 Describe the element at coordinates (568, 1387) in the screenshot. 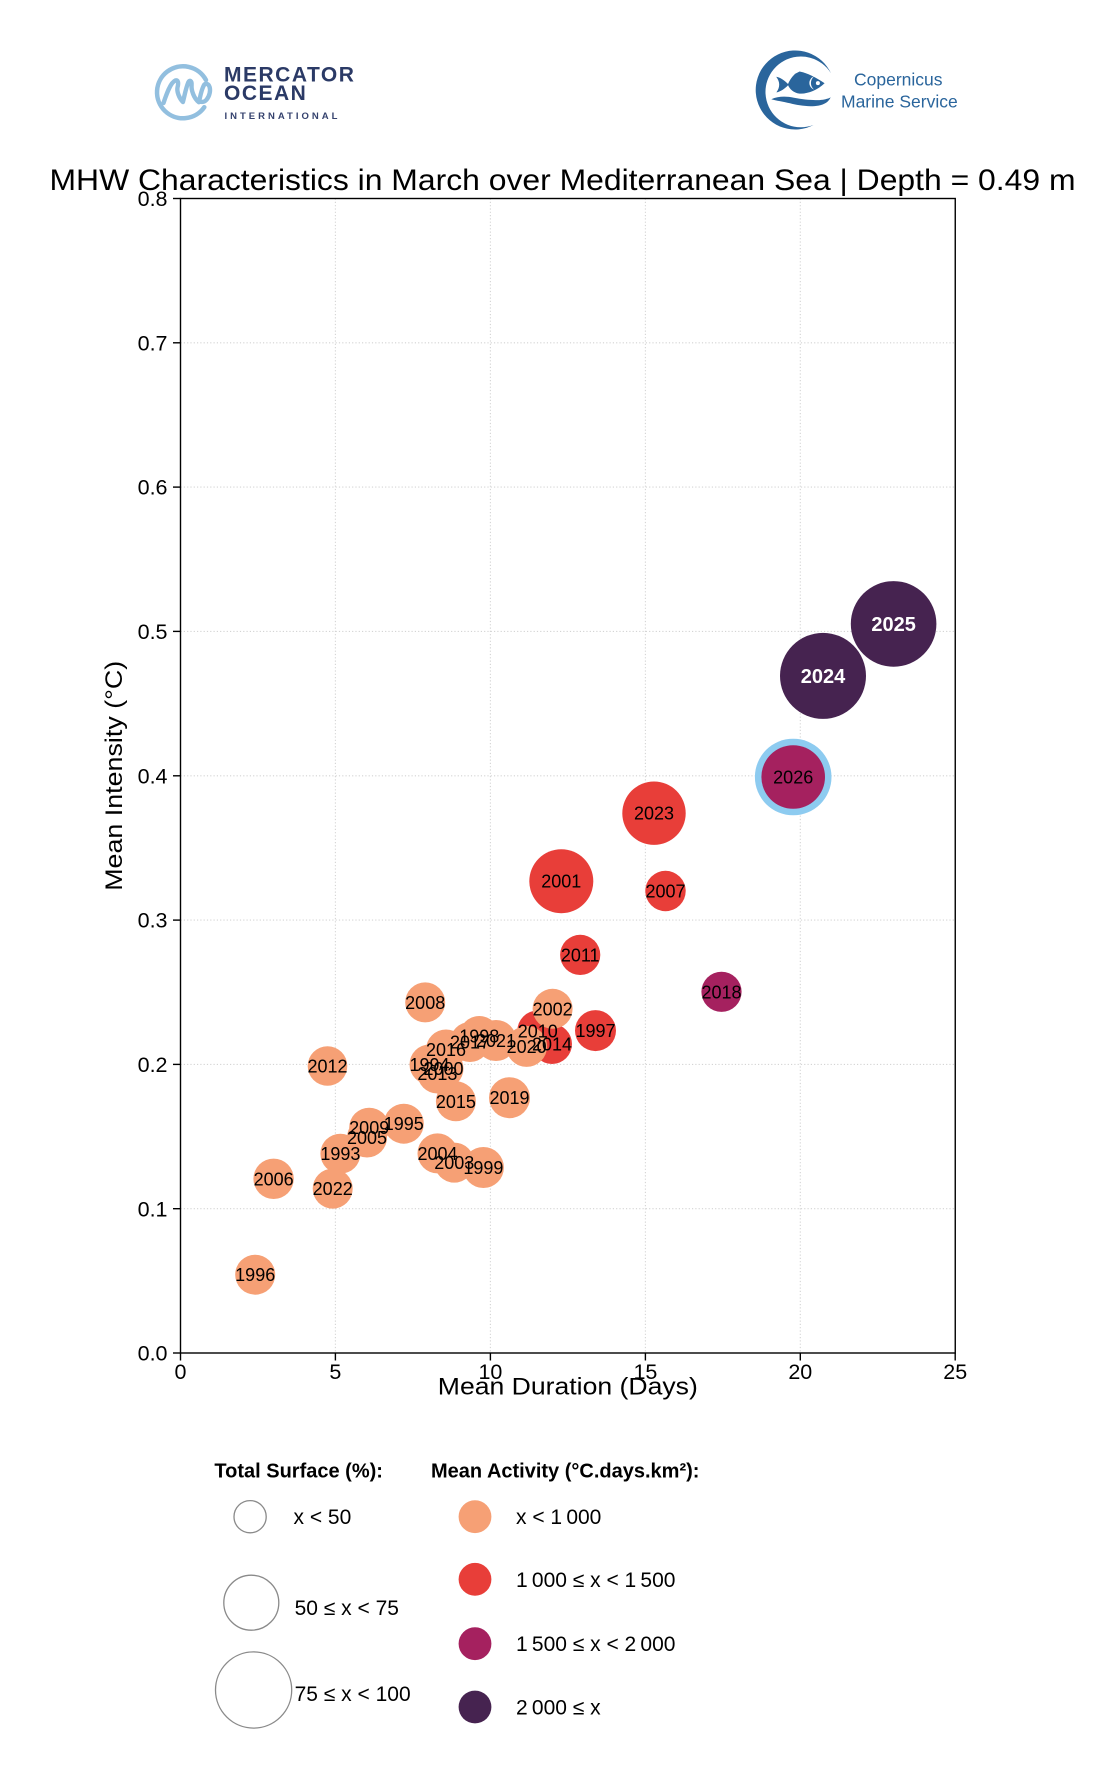

I see `svg-text: Mean Duration (Days)` at that location.